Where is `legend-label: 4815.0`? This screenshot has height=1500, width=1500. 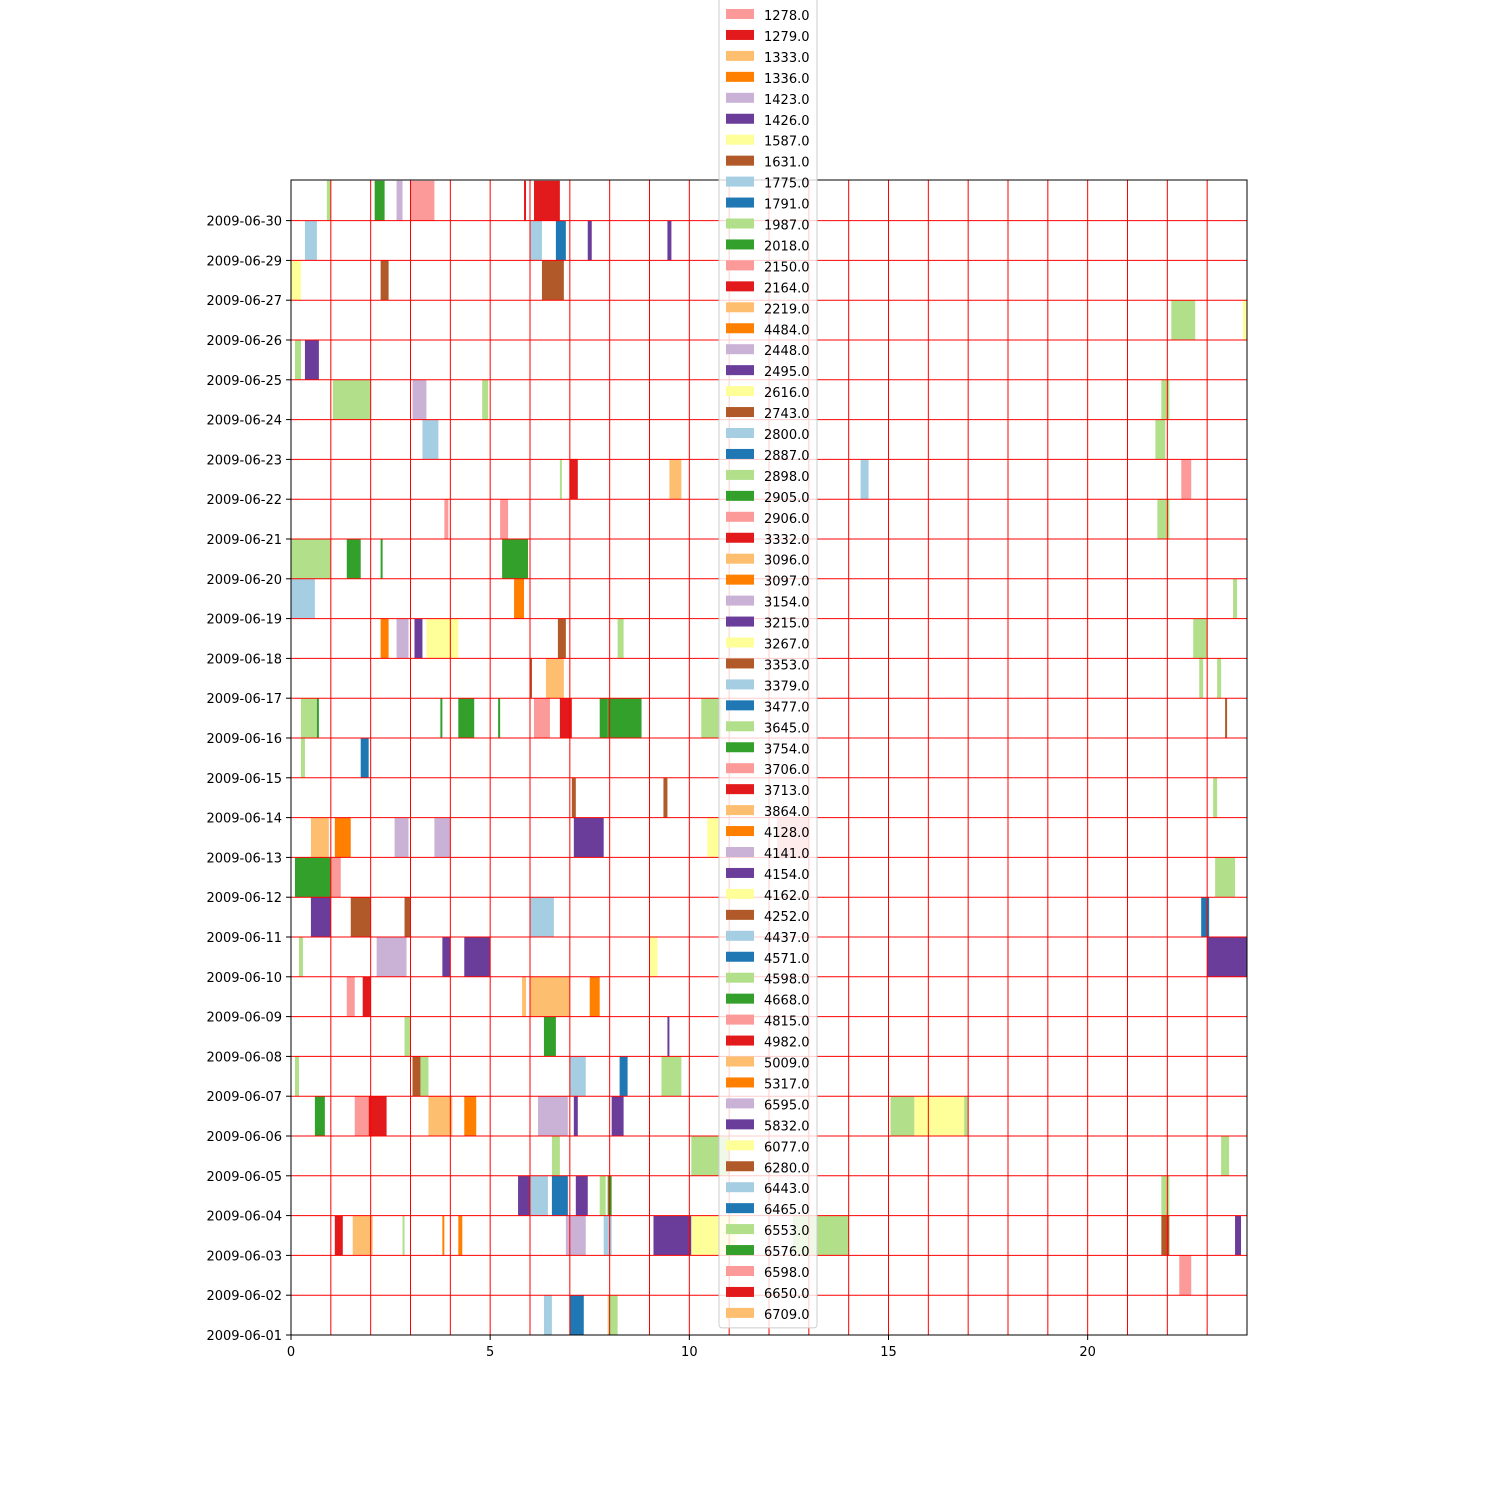 legend-label: 4815.0 is located at coordinates (787, 1022).